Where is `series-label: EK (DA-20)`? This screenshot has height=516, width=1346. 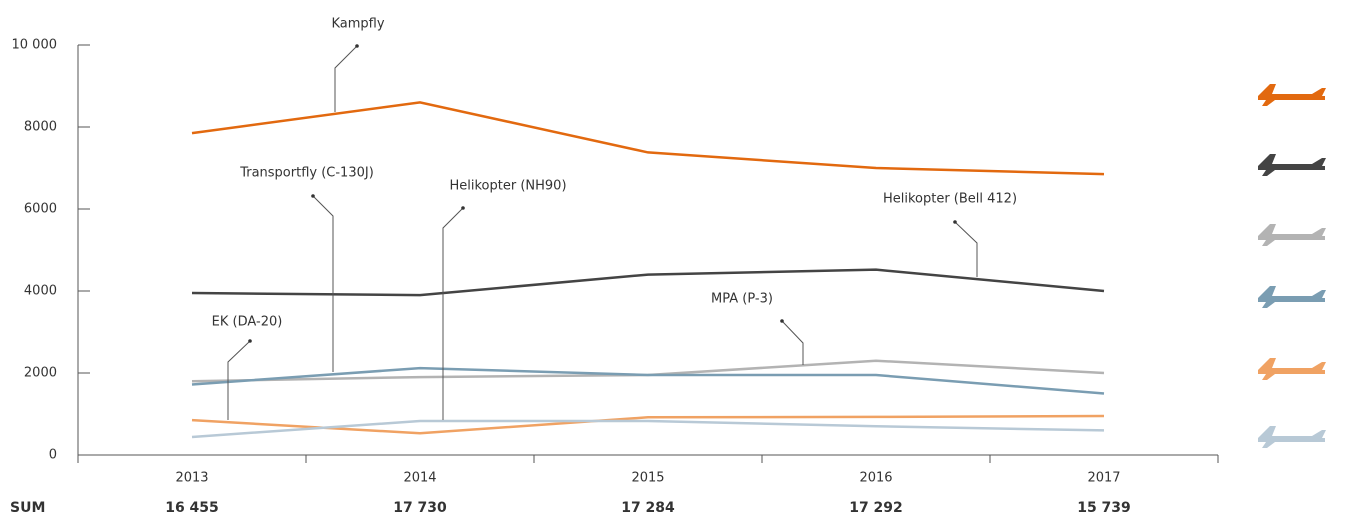
series-label: EK (DA-20) is located at coordinates (247, 322).